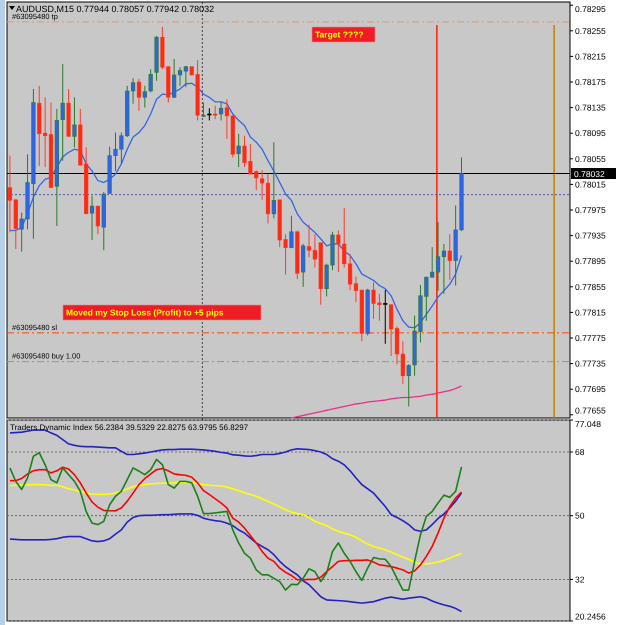 The image size is (625, 625). Describe the element at coordinates (588, 423) in the screenshot. I see `y-tick-label: 77.048` at that location.